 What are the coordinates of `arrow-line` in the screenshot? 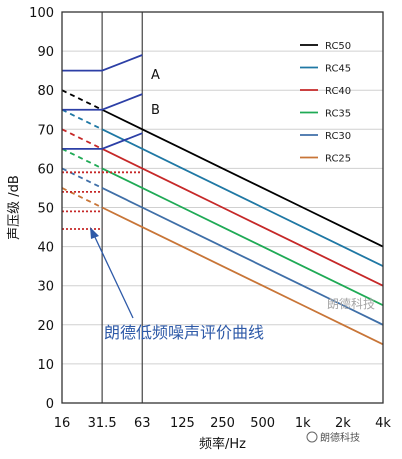 It's located at (113, 275).